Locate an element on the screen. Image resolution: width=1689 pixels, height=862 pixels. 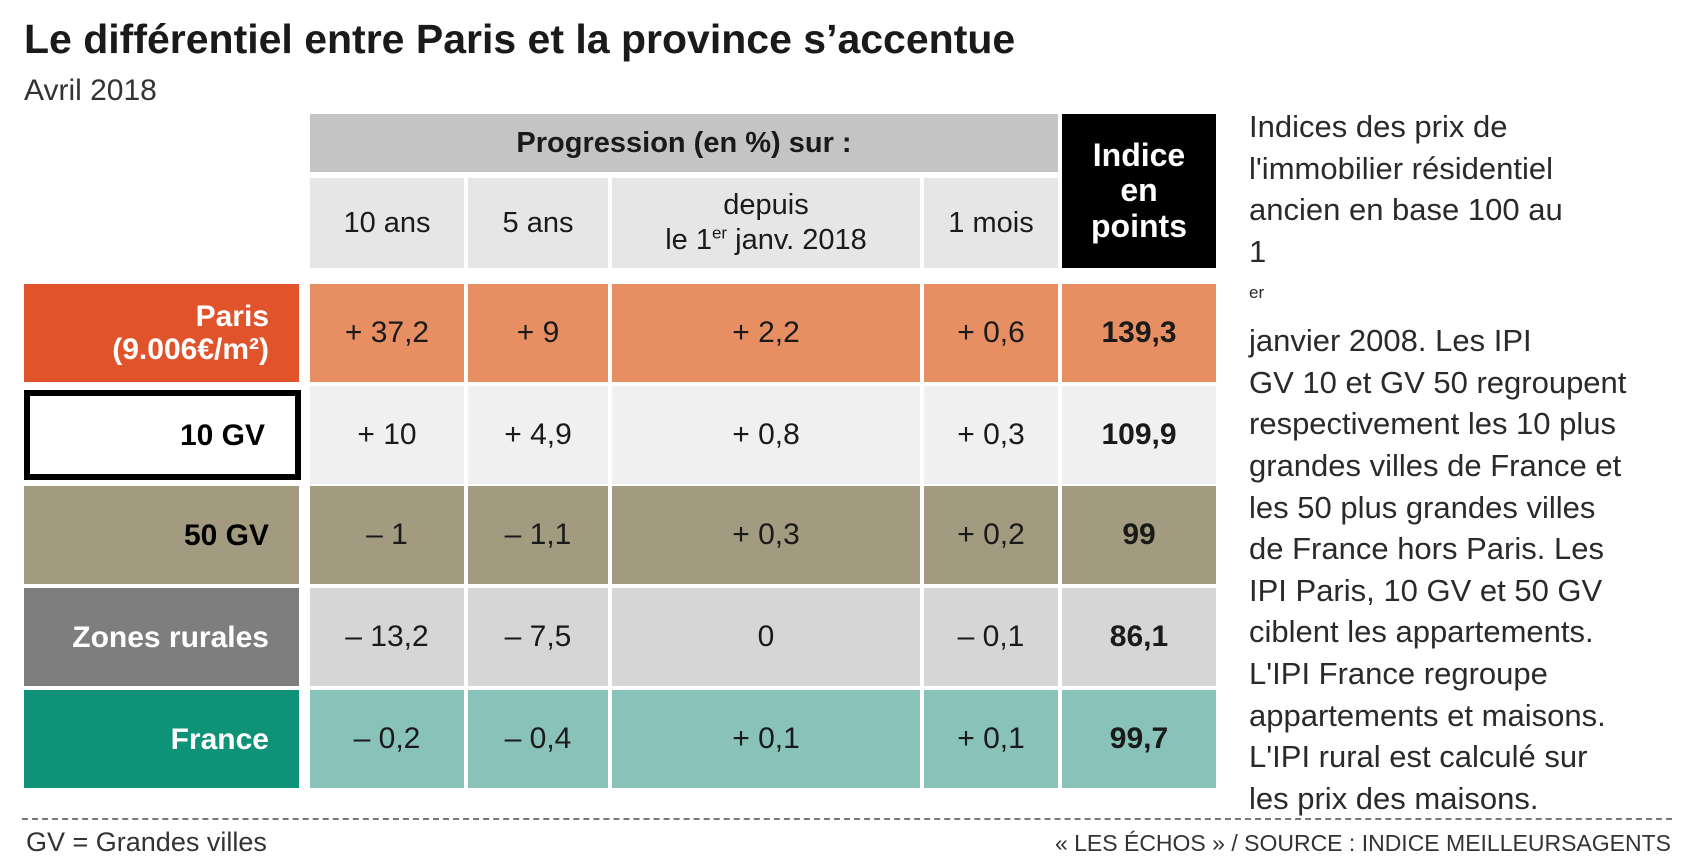
row-label-10-gv: 10 GV is located at coordinates (162, 435).